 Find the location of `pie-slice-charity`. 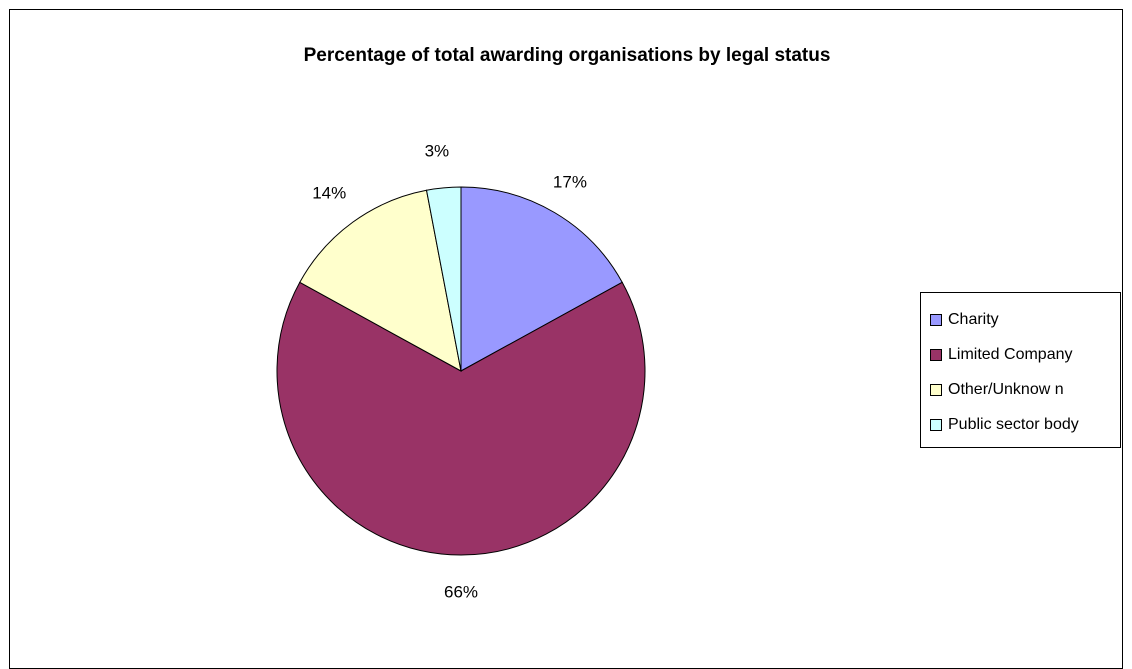

pie-slice-charity is located at coordinates (541, 279).